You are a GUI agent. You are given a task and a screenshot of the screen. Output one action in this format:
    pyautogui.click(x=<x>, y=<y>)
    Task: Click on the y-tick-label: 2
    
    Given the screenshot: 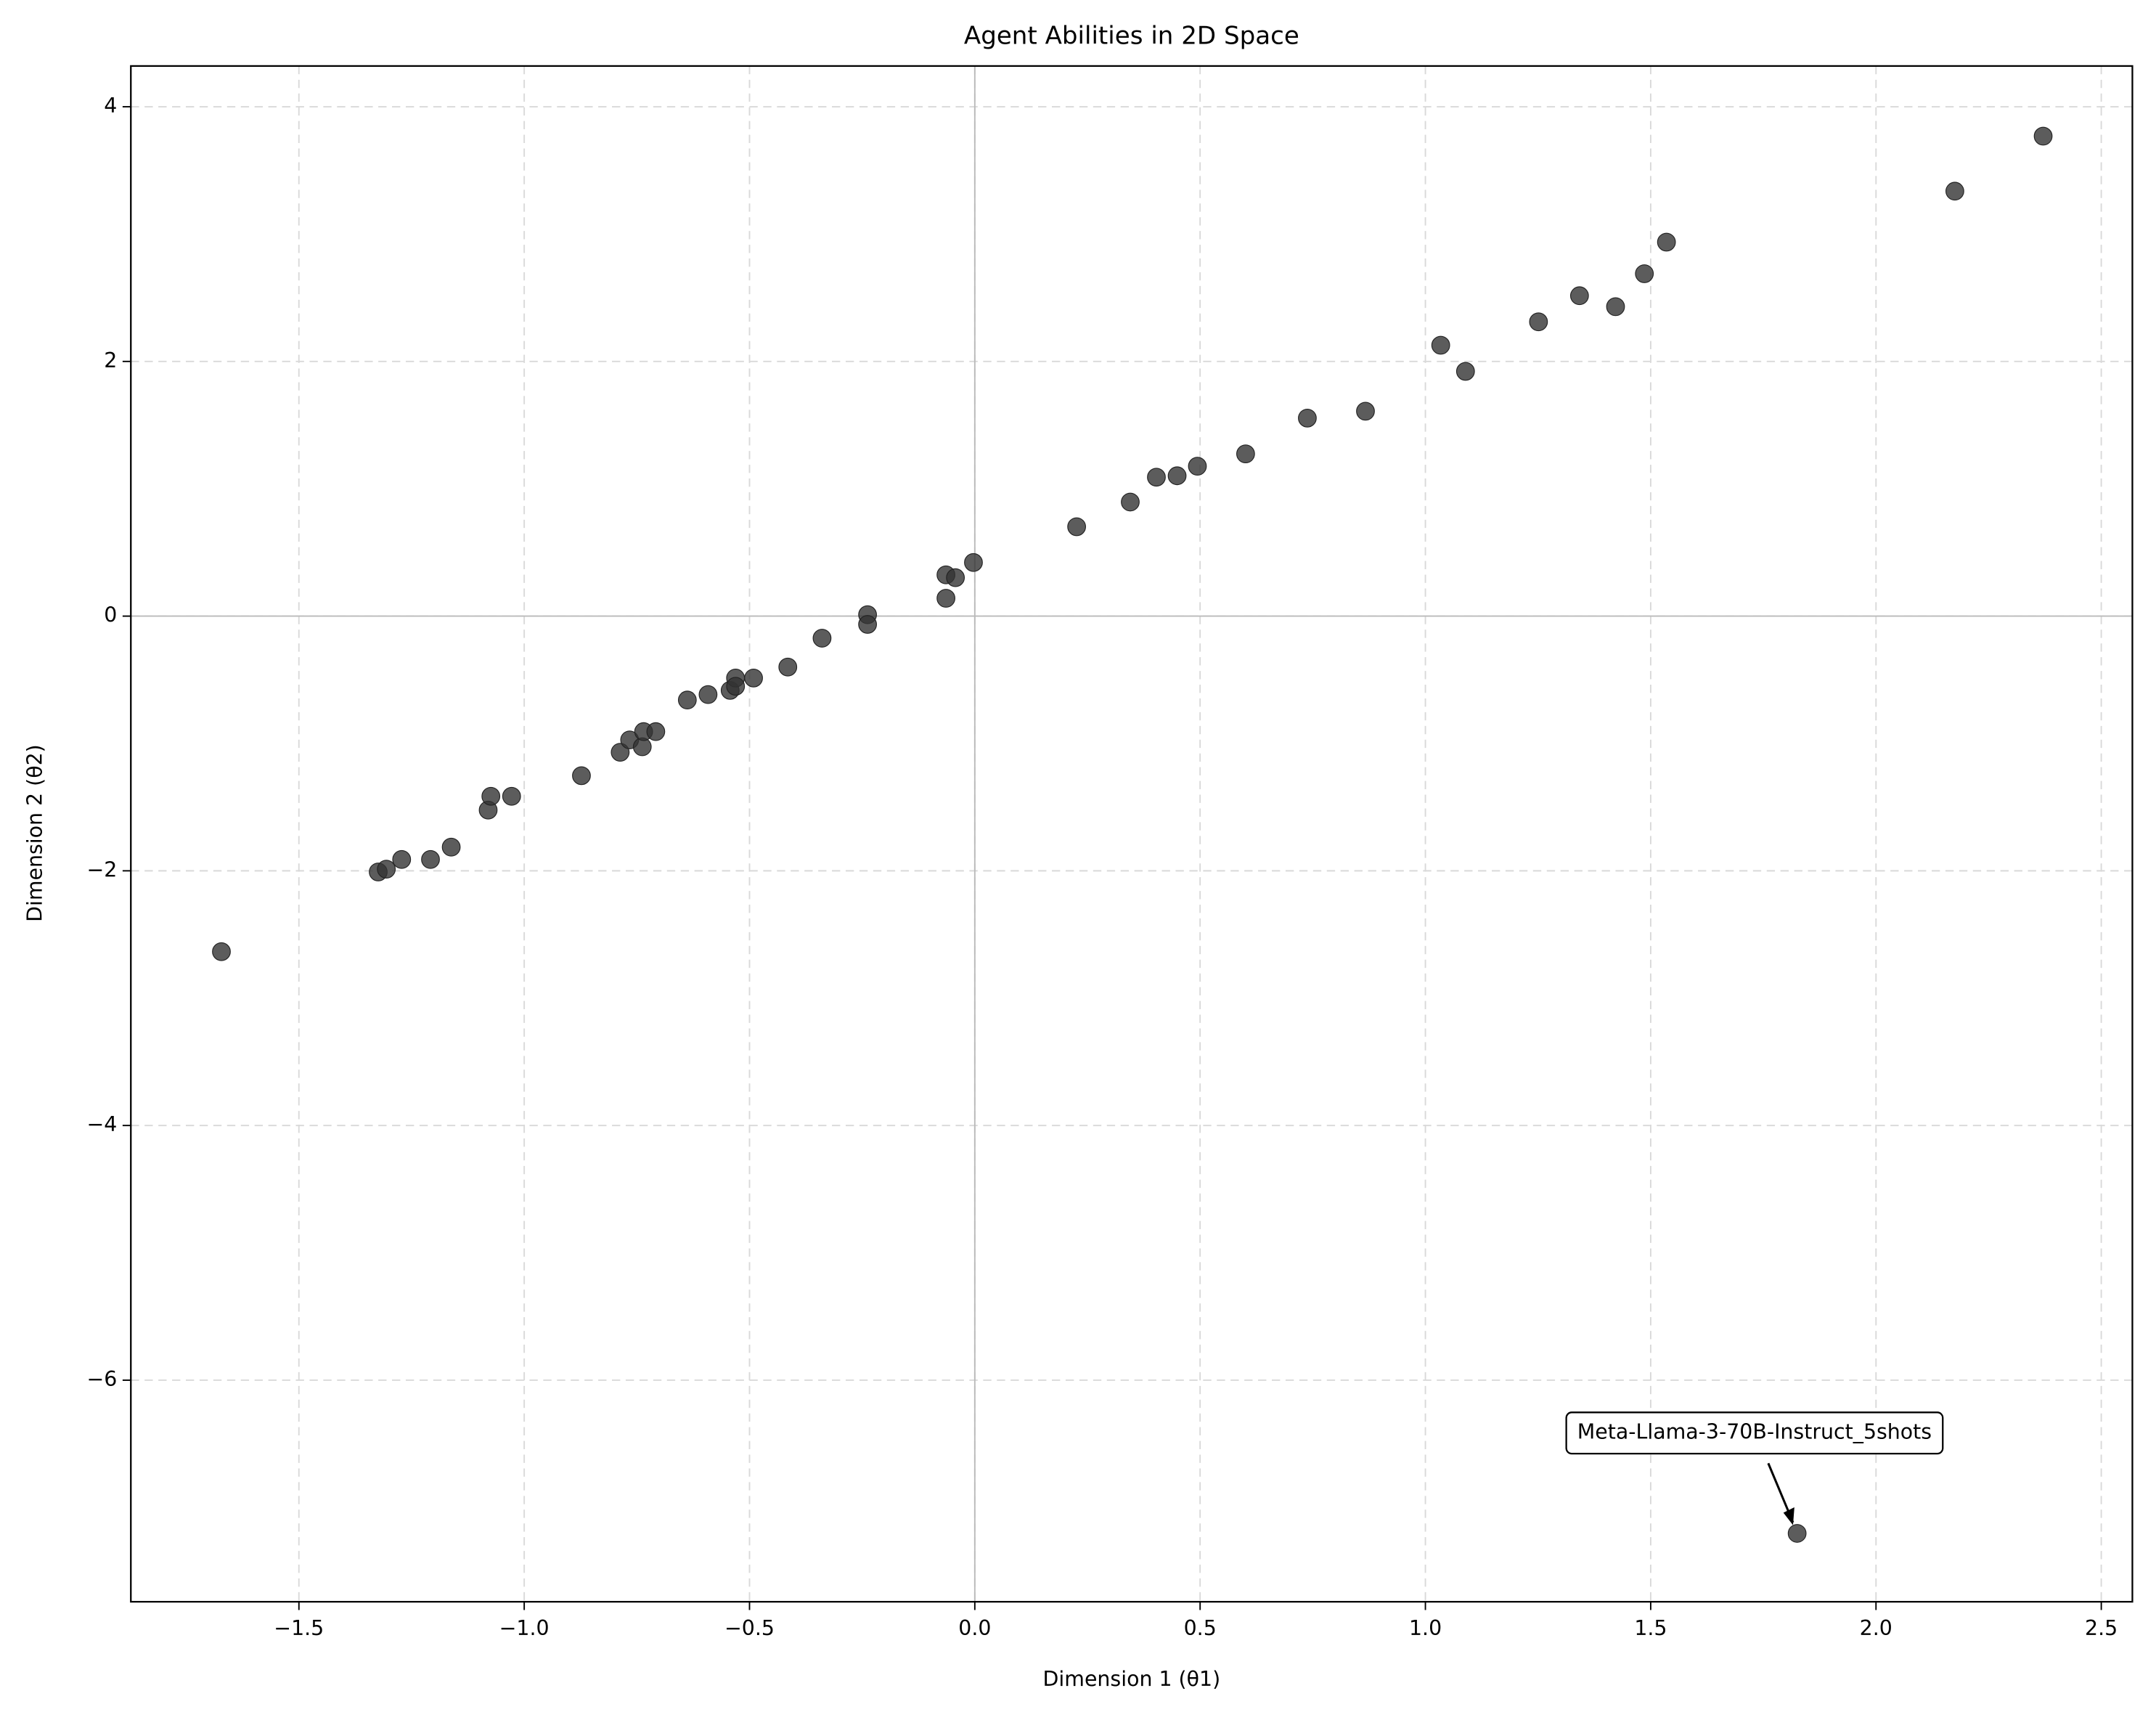 What is the action you would take?
    pyautogui.click(x=111, y=361)
    